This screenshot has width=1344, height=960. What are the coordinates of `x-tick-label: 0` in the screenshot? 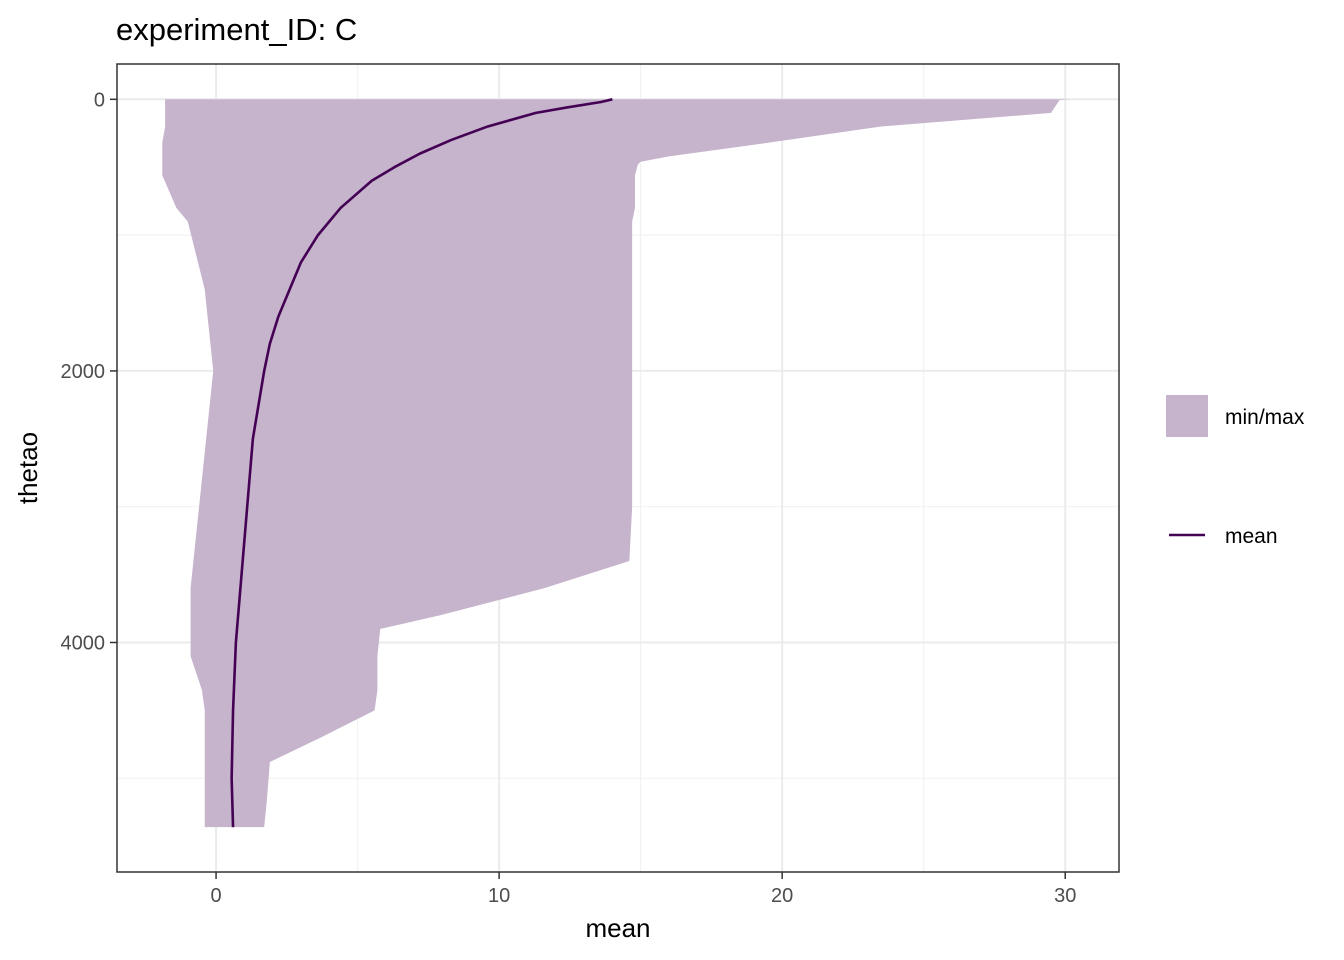 It's located at (216, 896).